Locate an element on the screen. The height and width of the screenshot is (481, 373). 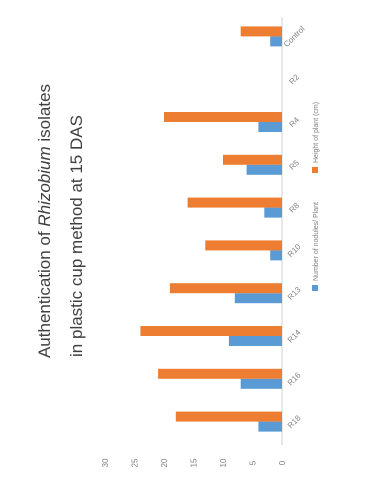
y-tick-label: 20 is located at coordinates (164, 462).